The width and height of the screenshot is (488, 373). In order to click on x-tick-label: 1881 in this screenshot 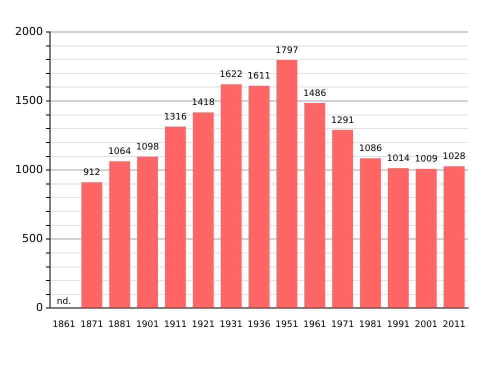, I will do `click(120, 325)`.